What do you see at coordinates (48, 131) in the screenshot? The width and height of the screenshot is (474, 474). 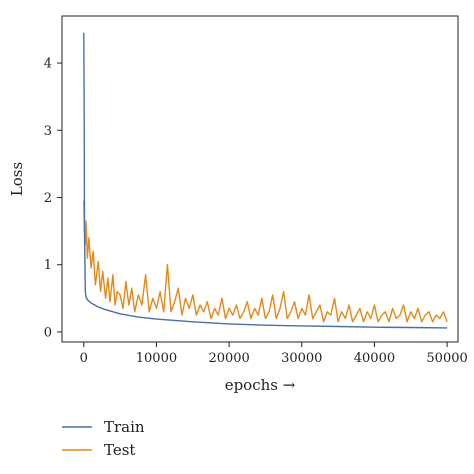 I see `y-tick-label: 3` at bounding box center [48, 131].